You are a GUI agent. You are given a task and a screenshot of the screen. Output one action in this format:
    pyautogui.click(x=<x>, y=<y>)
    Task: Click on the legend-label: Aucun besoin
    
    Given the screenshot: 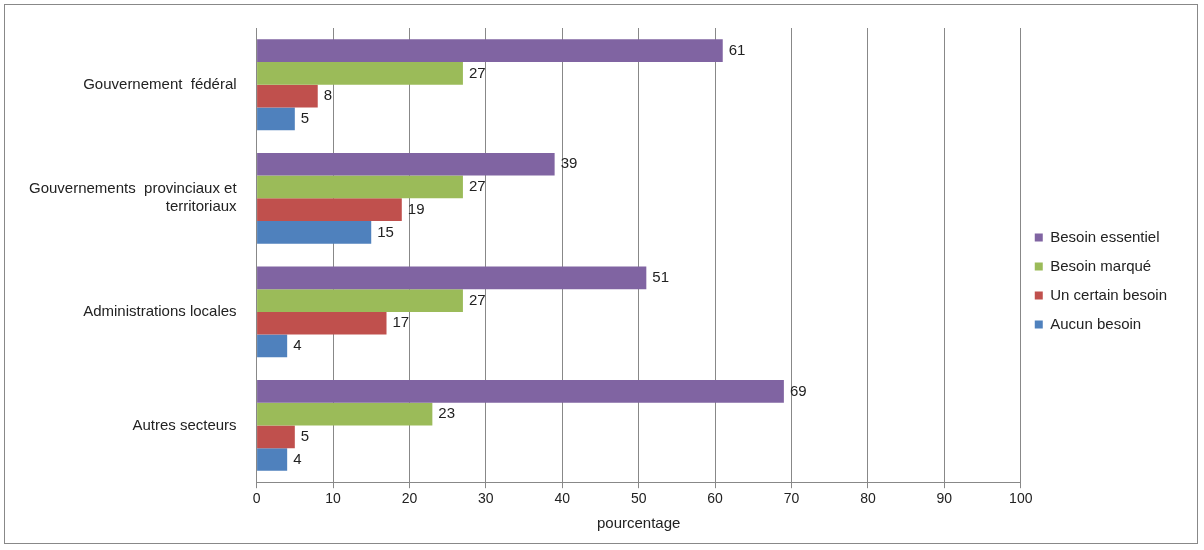 What is the action you would take?
    pyautogui.click(x=1096, y=323)
    